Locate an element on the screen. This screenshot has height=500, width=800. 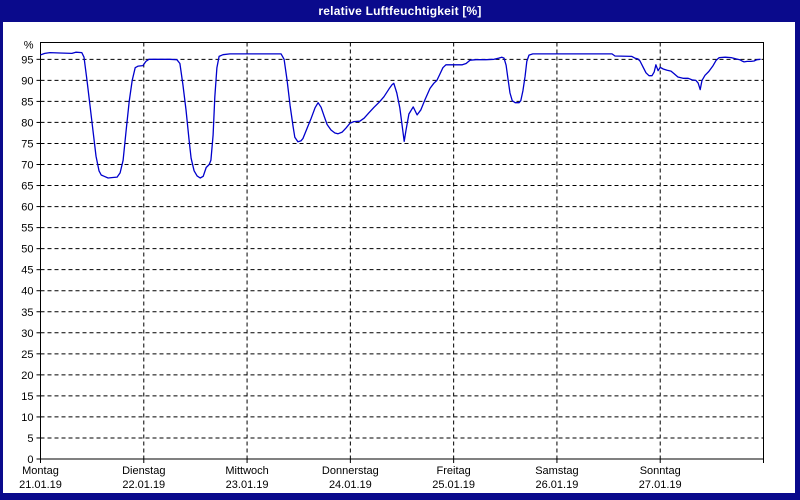
date-label: 26.01.19 is located at coordinates (557, 485).